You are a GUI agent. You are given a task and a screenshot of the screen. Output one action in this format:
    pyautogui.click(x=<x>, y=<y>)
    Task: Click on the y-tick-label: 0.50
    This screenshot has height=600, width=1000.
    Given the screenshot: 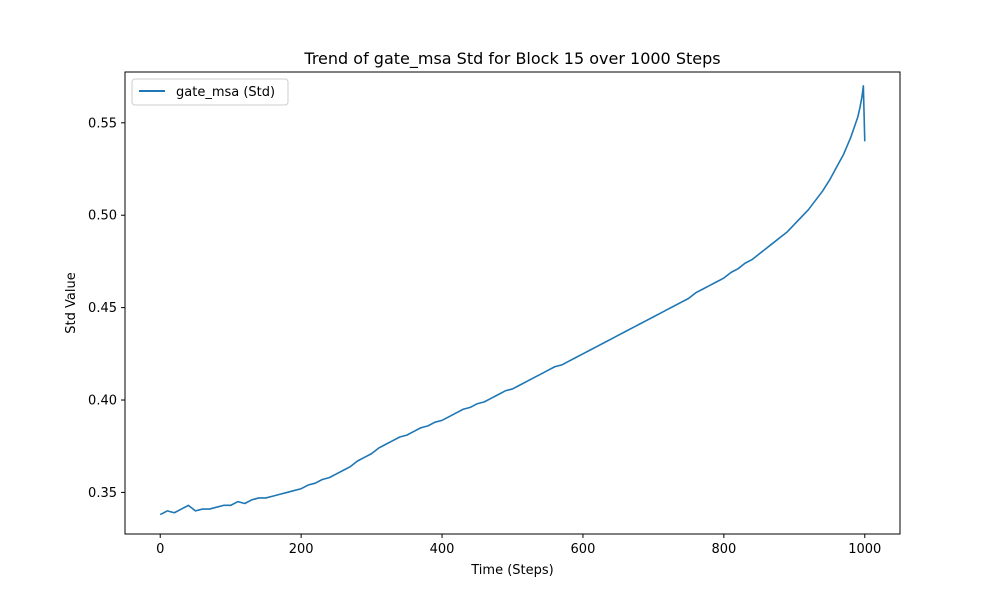 What is the action you would take?
    pyautogui.click(x=102, y=216)
    